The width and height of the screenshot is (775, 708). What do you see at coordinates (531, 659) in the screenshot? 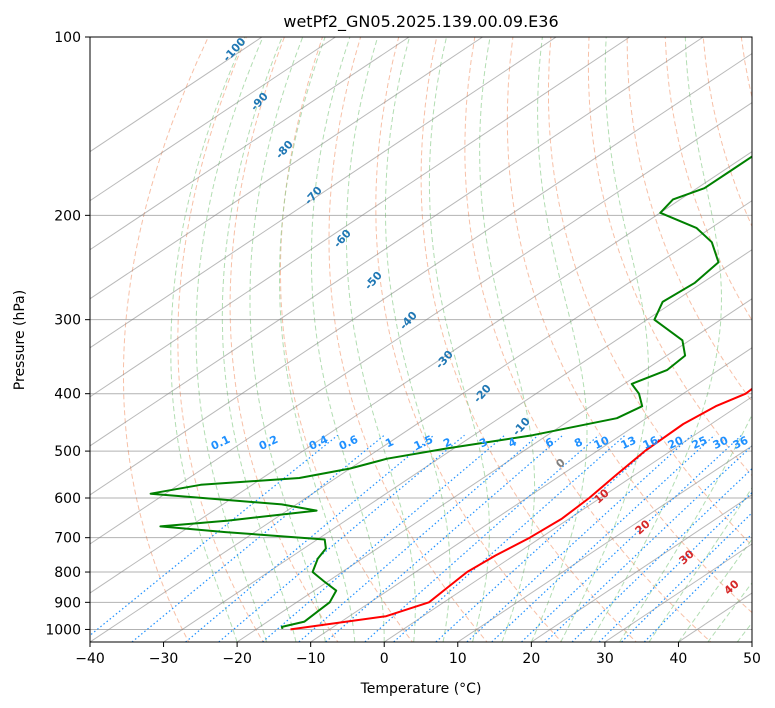
I see `x-tick-label: 20` at bounding box center [531, 659].